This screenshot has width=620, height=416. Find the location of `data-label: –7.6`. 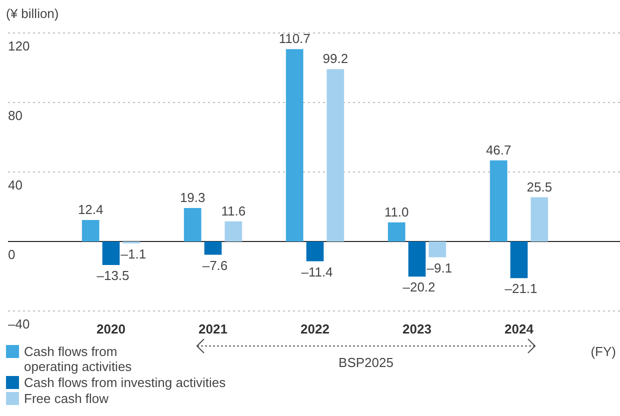

data-label: –7.6 is located at coordinates (215, 265).